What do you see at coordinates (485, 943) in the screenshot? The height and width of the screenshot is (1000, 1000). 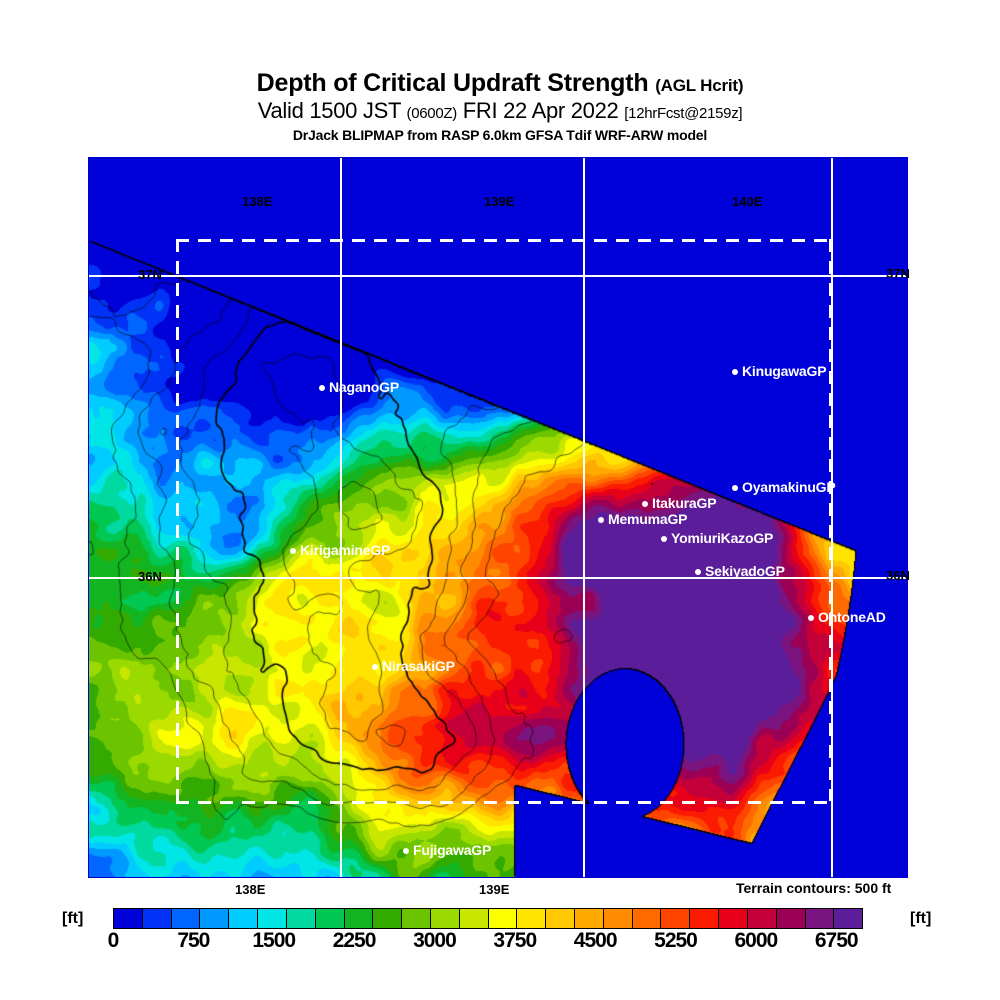 I see `colorbar-ticks: 0 750 1500 2250 3000 3750 4500 5250 6000 6750` at bounding box center [485, 943].